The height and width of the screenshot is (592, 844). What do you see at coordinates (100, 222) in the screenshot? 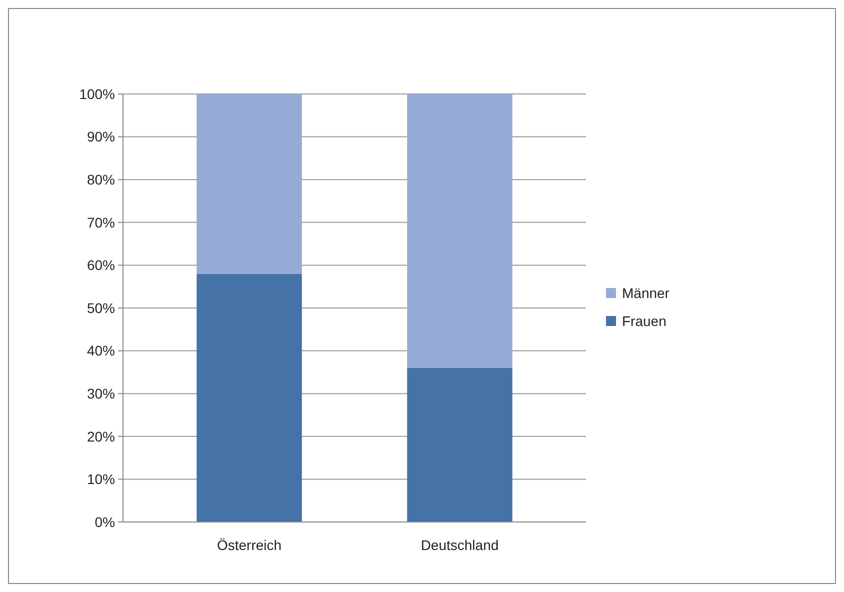
I see `y-tick-label: 70%` at bounding box center [100, 222].